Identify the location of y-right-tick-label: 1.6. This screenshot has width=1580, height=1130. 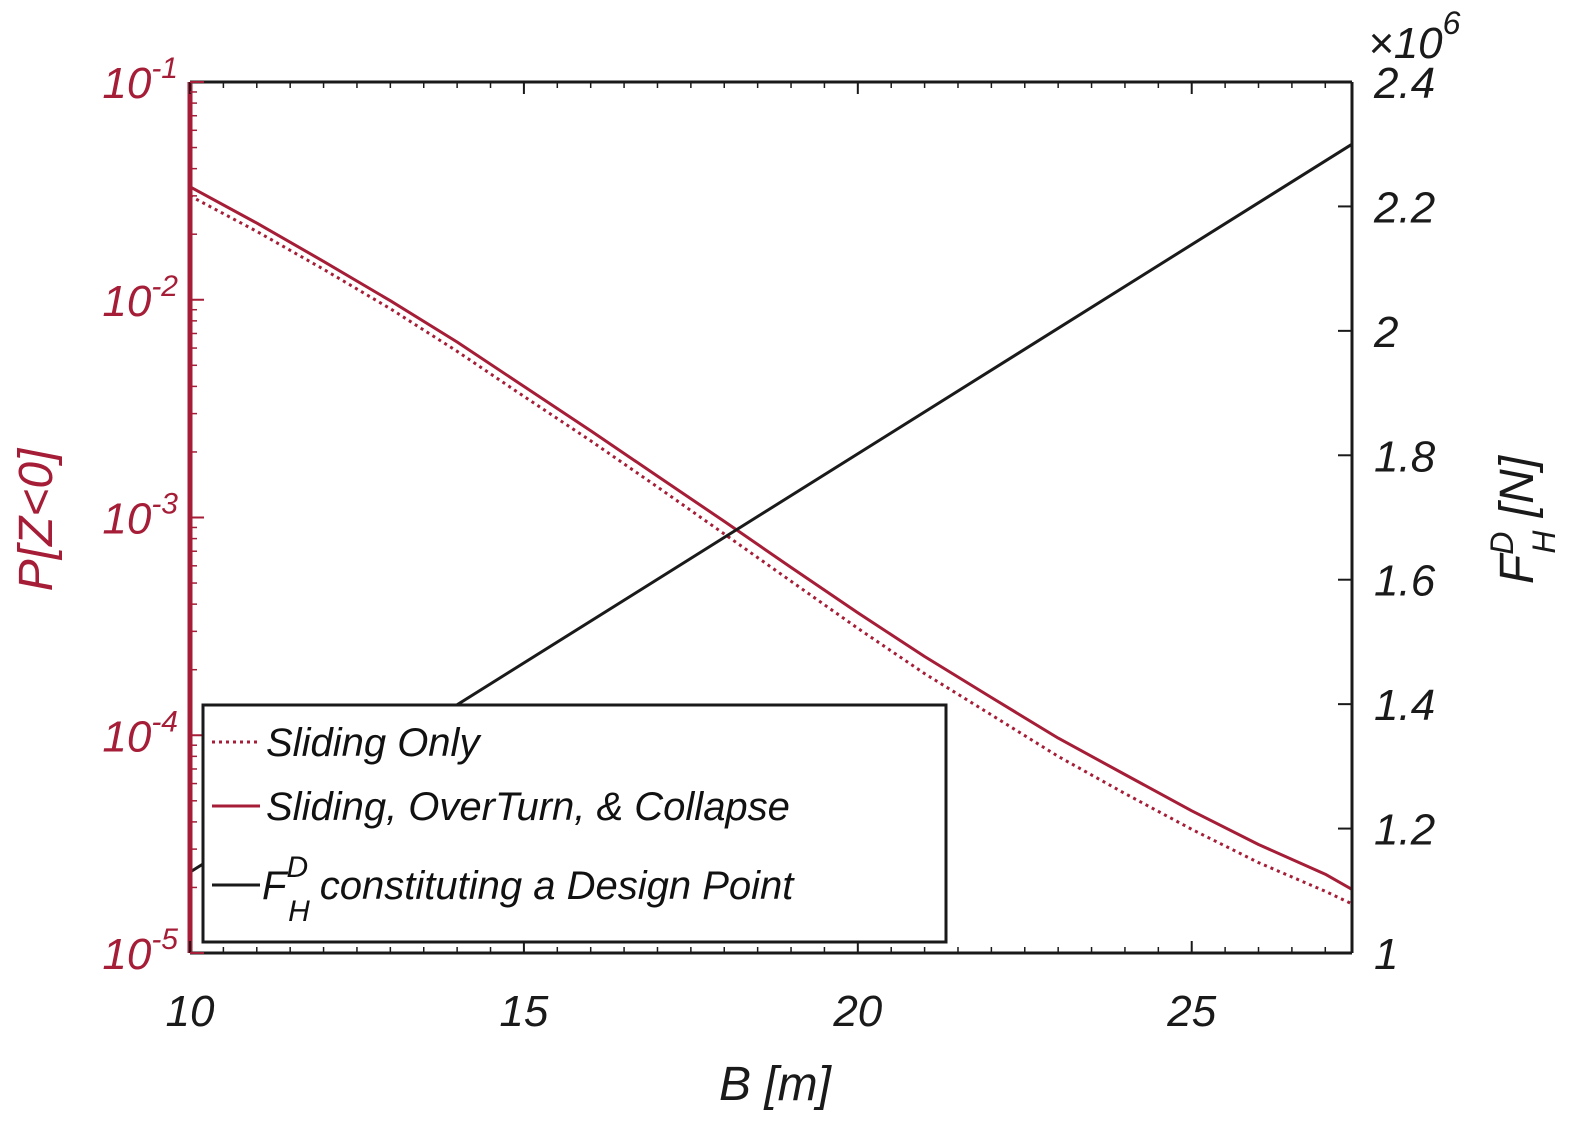
(1405, 581).